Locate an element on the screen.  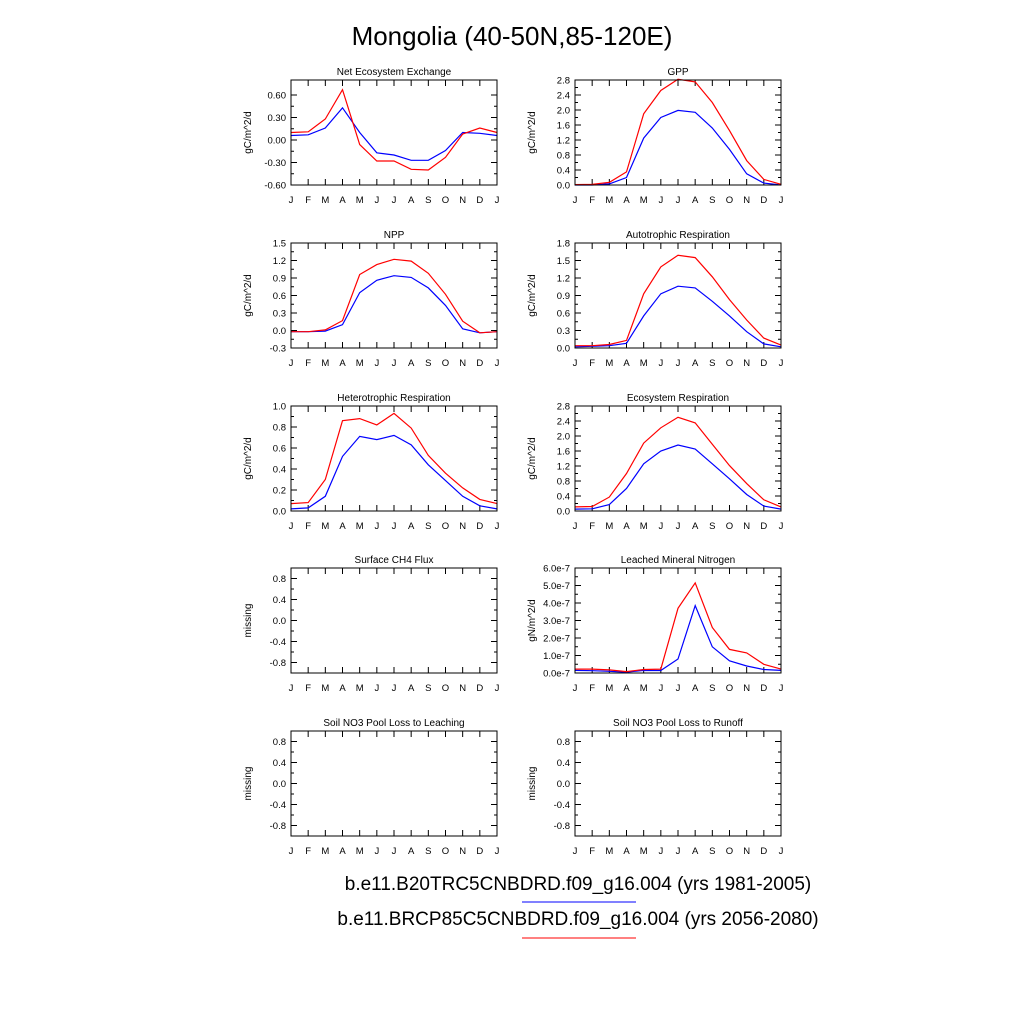
y-tick-label: 0.3 is located at coordinates (279, 314).